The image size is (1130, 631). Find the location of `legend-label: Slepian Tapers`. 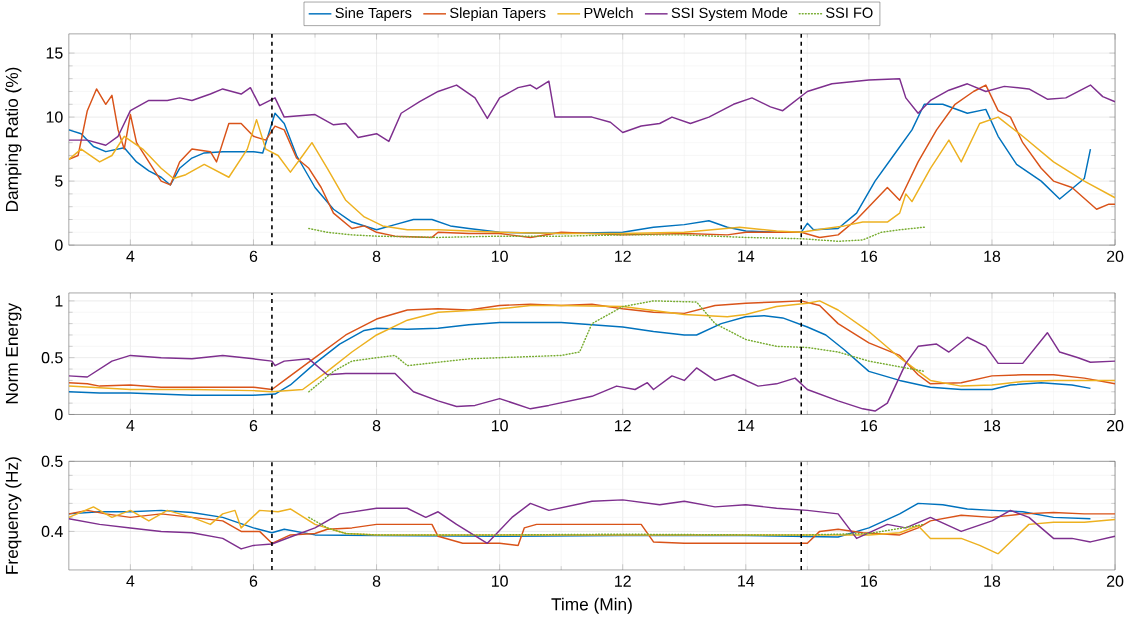

legend-label: Slepian Tapers is located at coordinates (498, 14).